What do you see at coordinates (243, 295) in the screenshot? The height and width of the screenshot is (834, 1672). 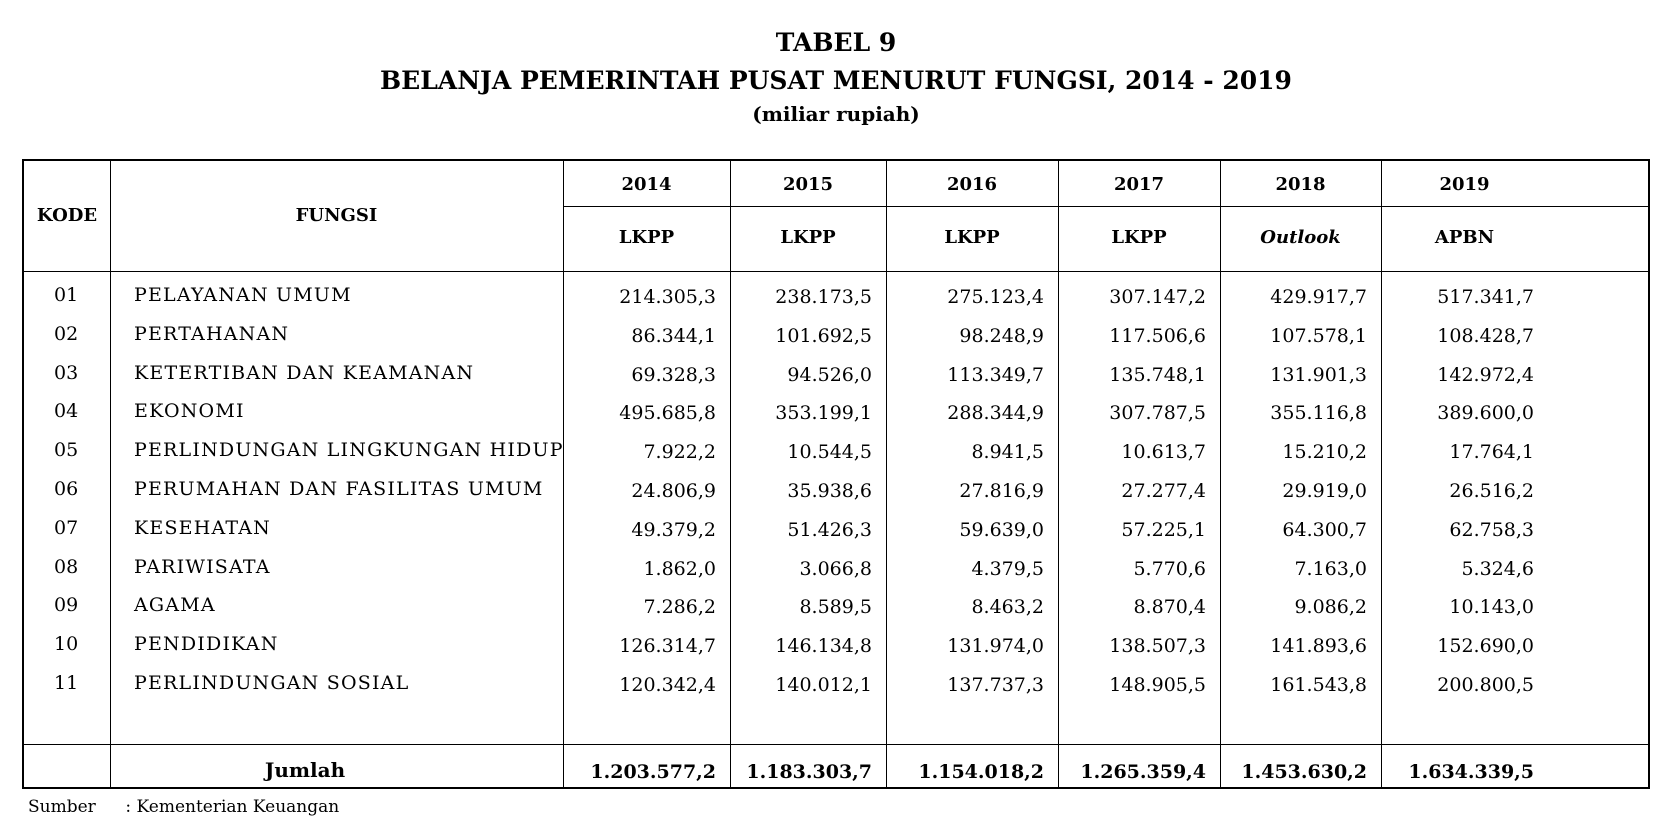 I see `row-fungsi: PELAYANAN UMUM` at bounding box center [243, 295].